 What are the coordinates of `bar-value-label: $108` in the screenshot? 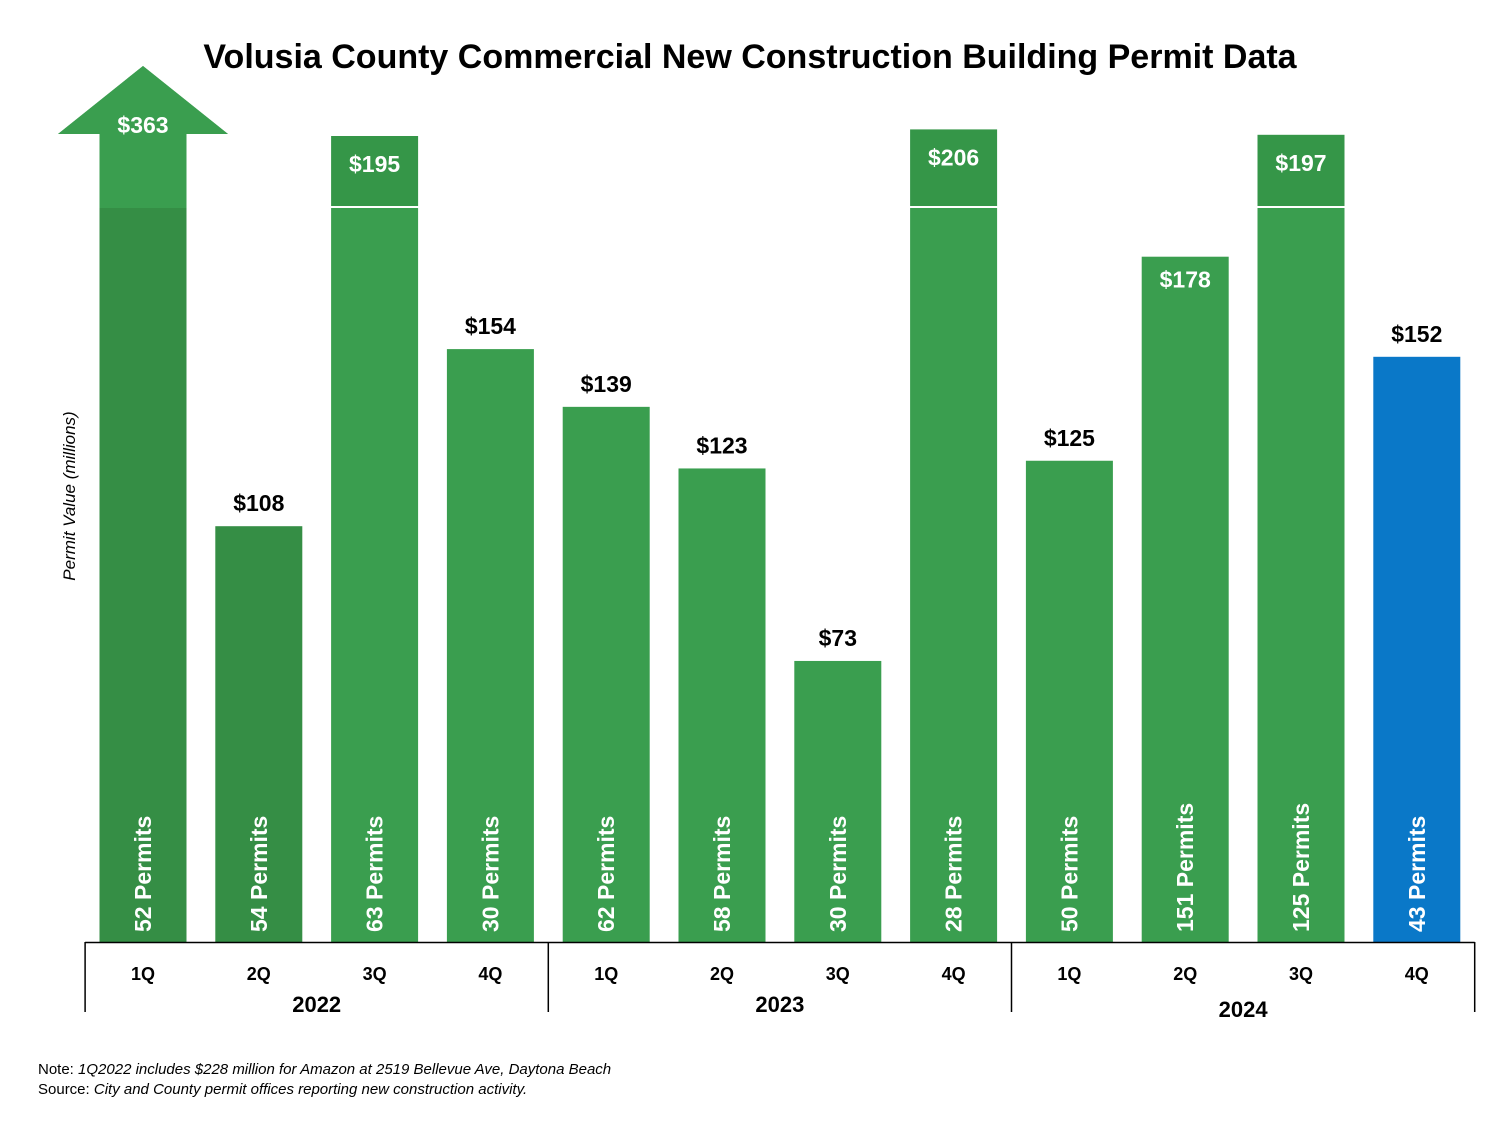 It's located at (258, 503).